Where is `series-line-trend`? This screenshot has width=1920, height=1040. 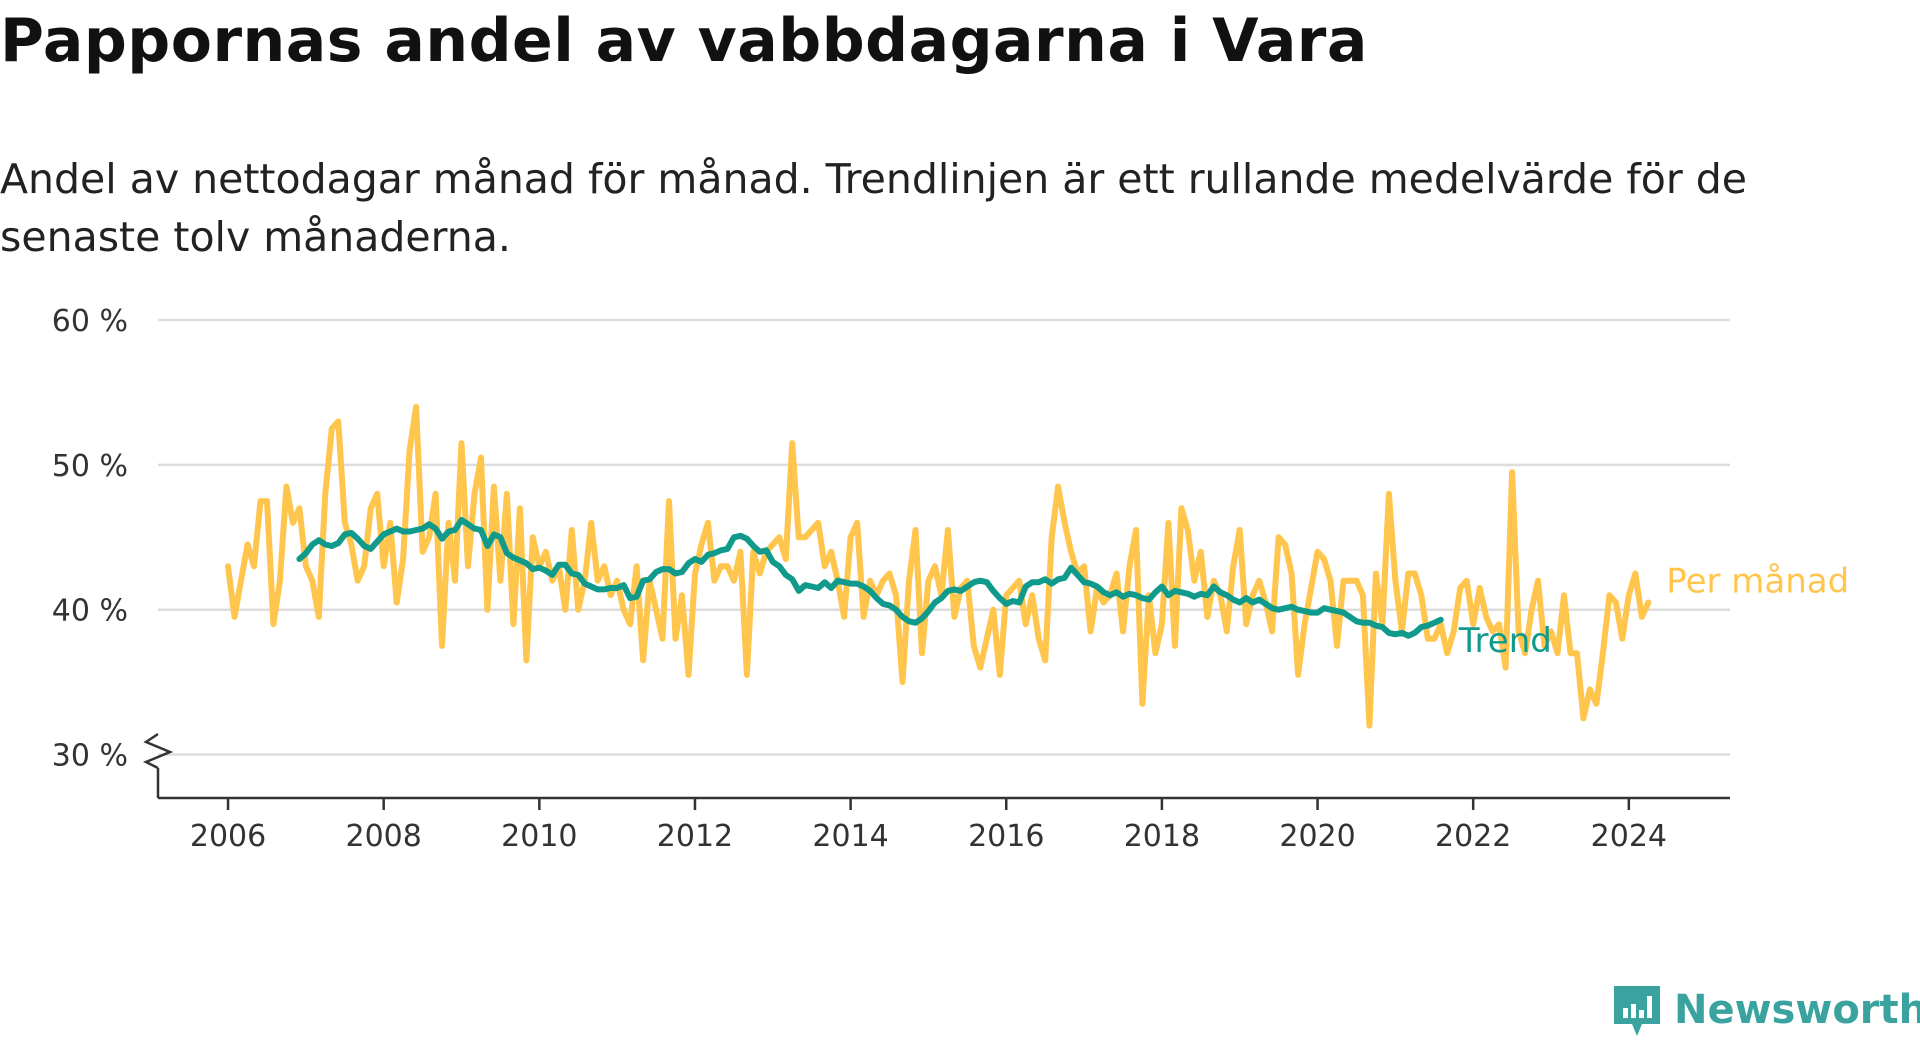 series-line-trend is located at coordinates (870, 577).